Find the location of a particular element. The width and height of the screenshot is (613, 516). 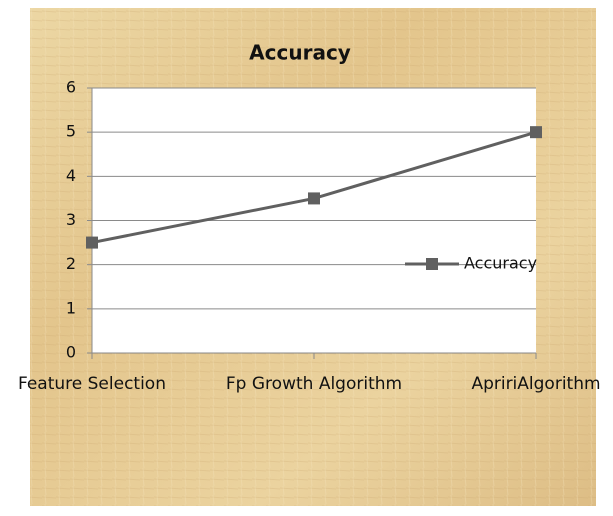

x-tick-label: Fp Growth Algorithm is located at coordinates (314, 384).